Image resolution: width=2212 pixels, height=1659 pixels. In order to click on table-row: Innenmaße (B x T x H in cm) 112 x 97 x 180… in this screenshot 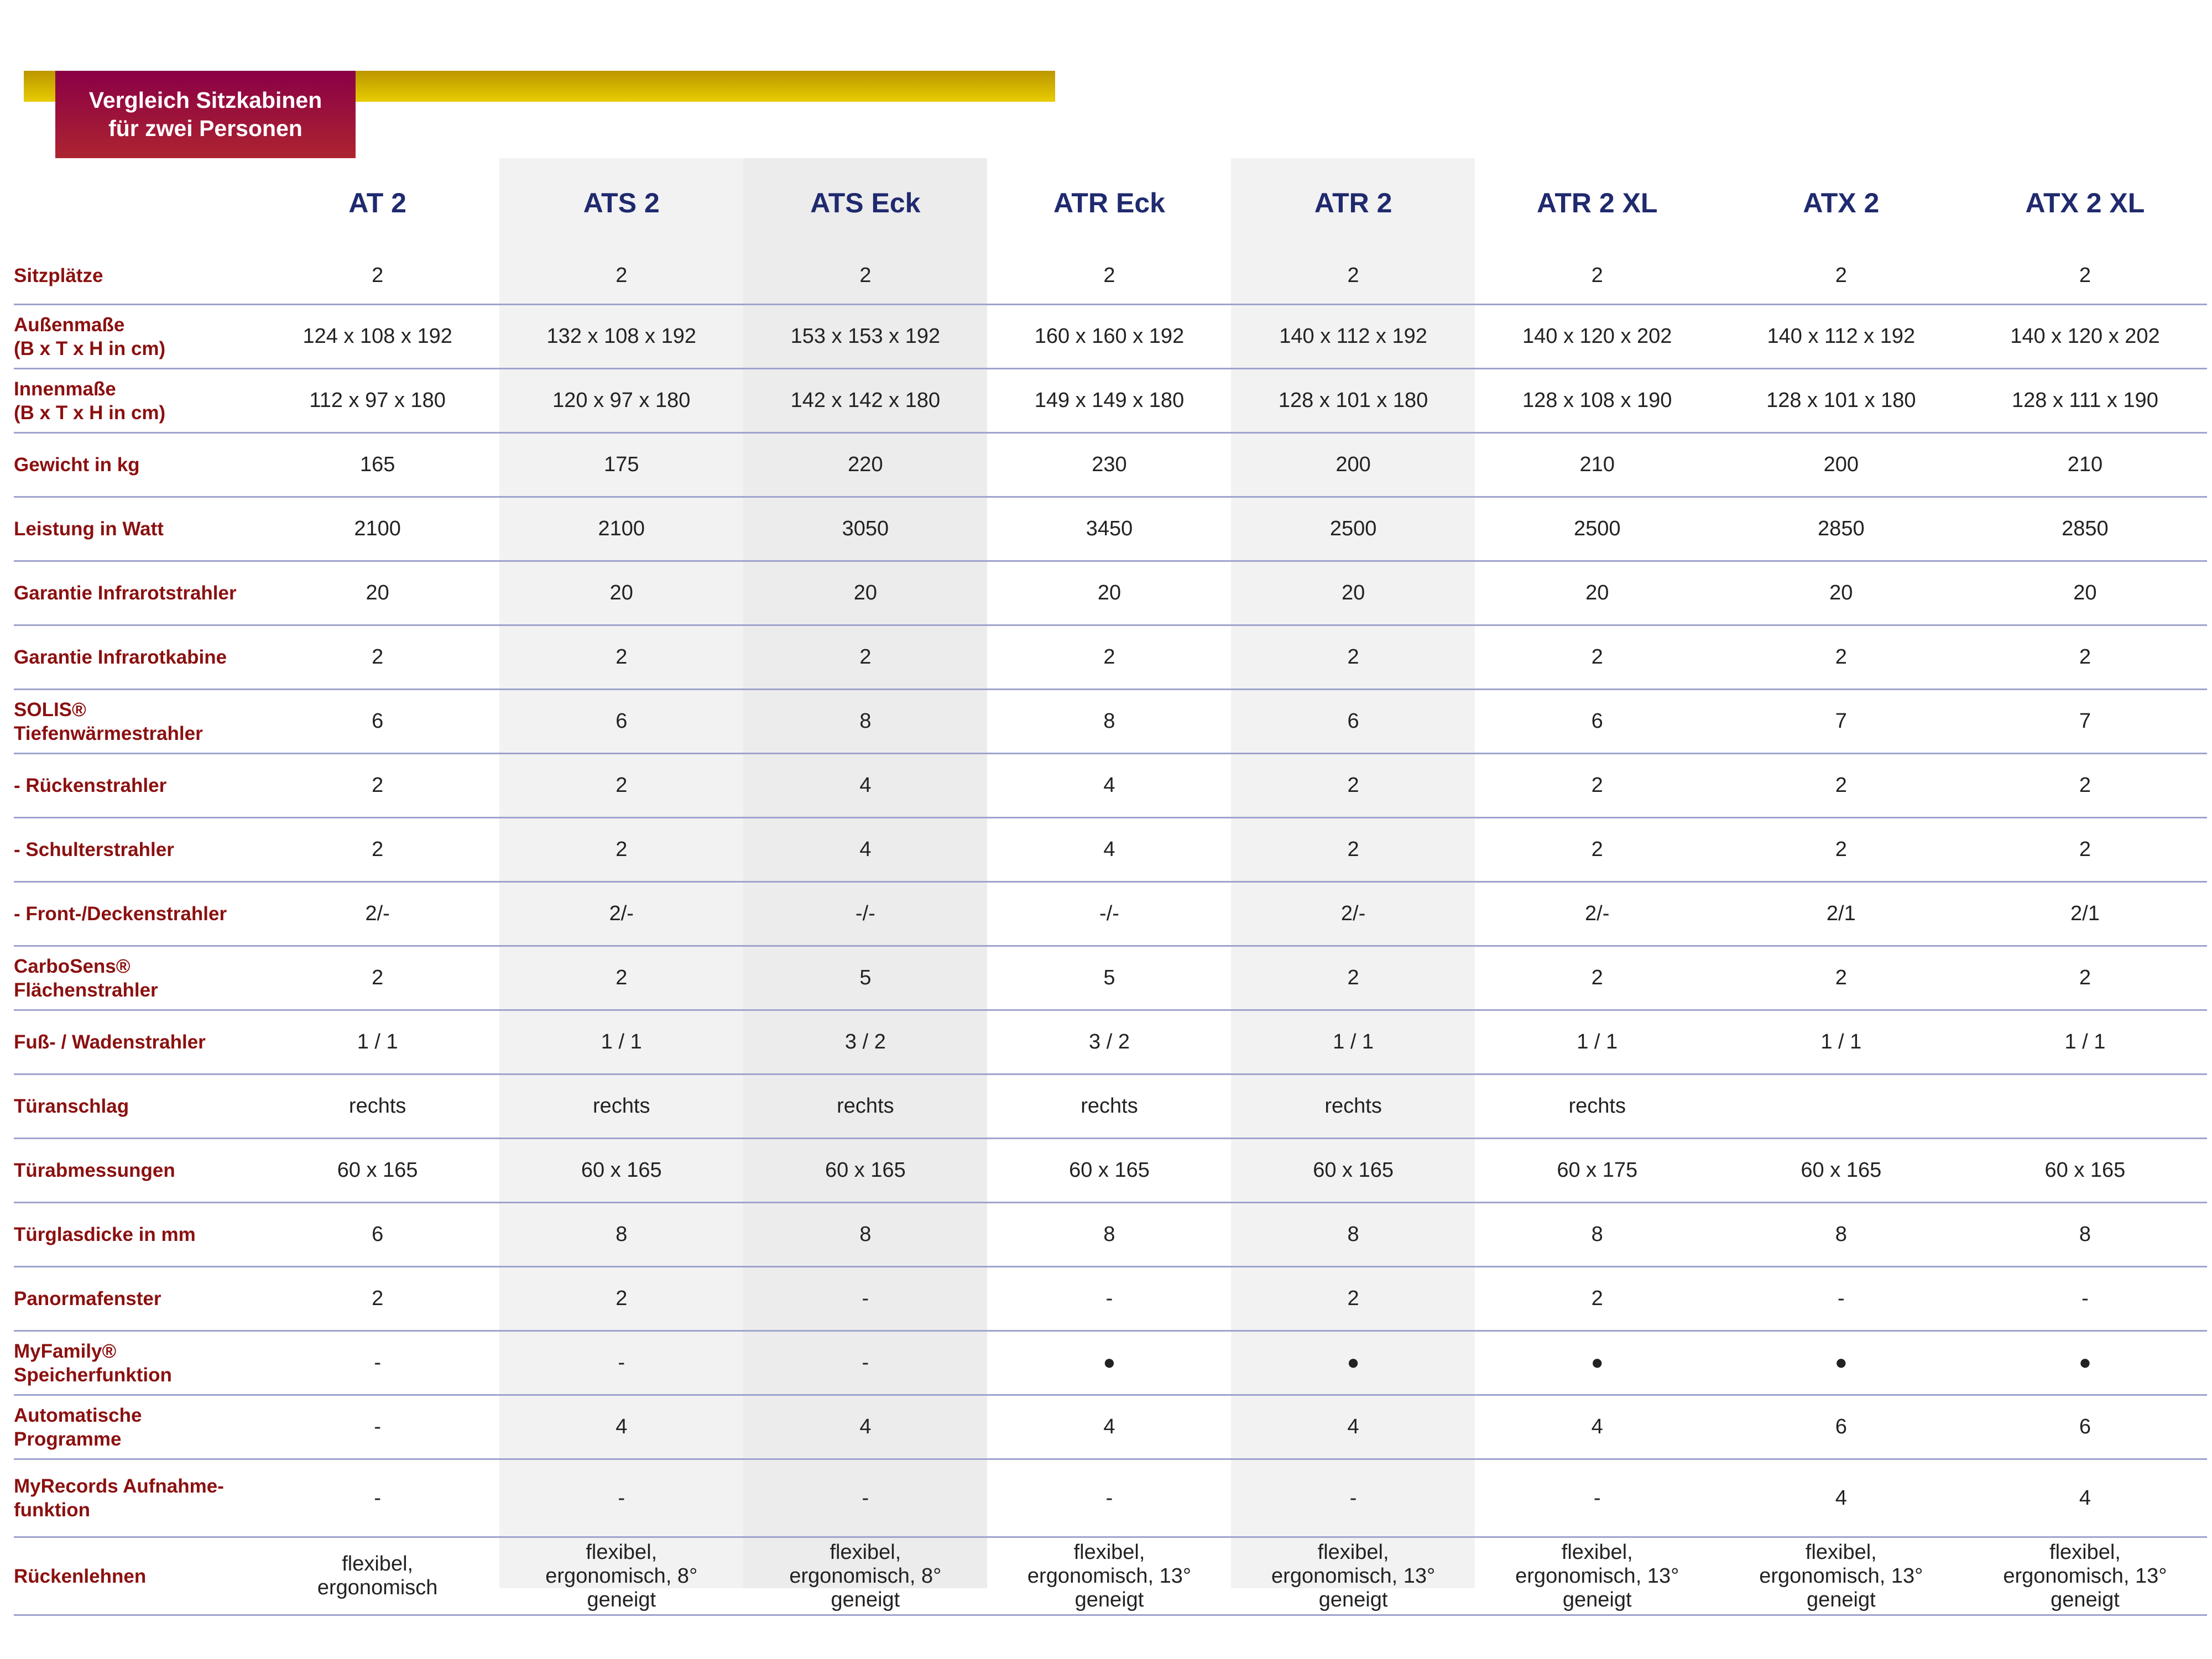, I will do `click(1110, 401)`.